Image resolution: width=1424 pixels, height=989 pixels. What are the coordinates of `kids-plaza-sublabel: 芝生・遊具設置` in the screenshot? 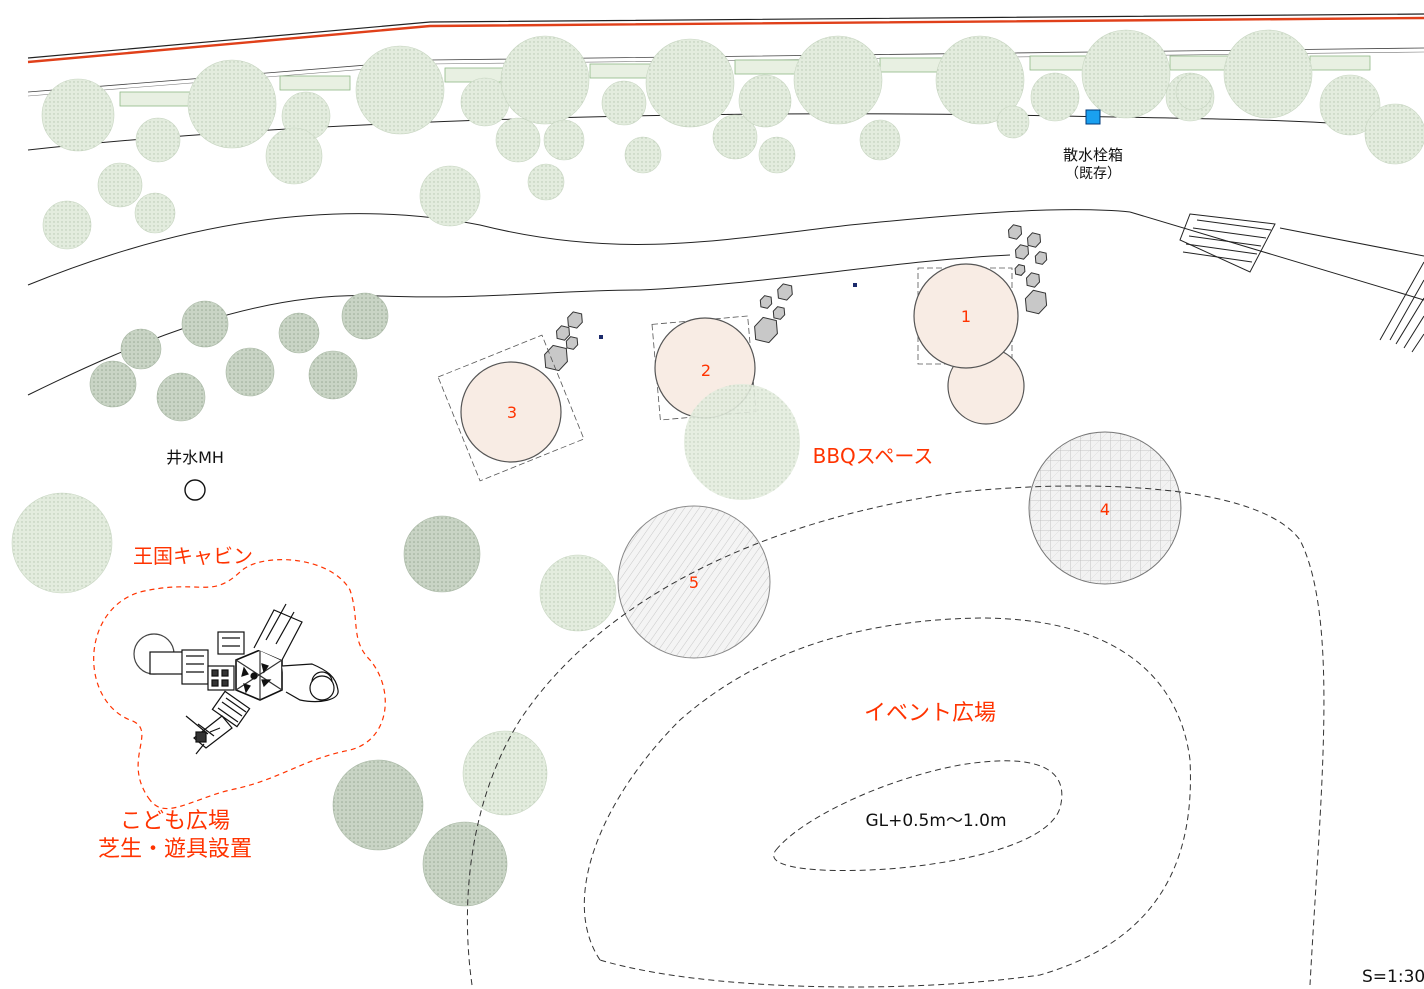 It's located at (175, 849).